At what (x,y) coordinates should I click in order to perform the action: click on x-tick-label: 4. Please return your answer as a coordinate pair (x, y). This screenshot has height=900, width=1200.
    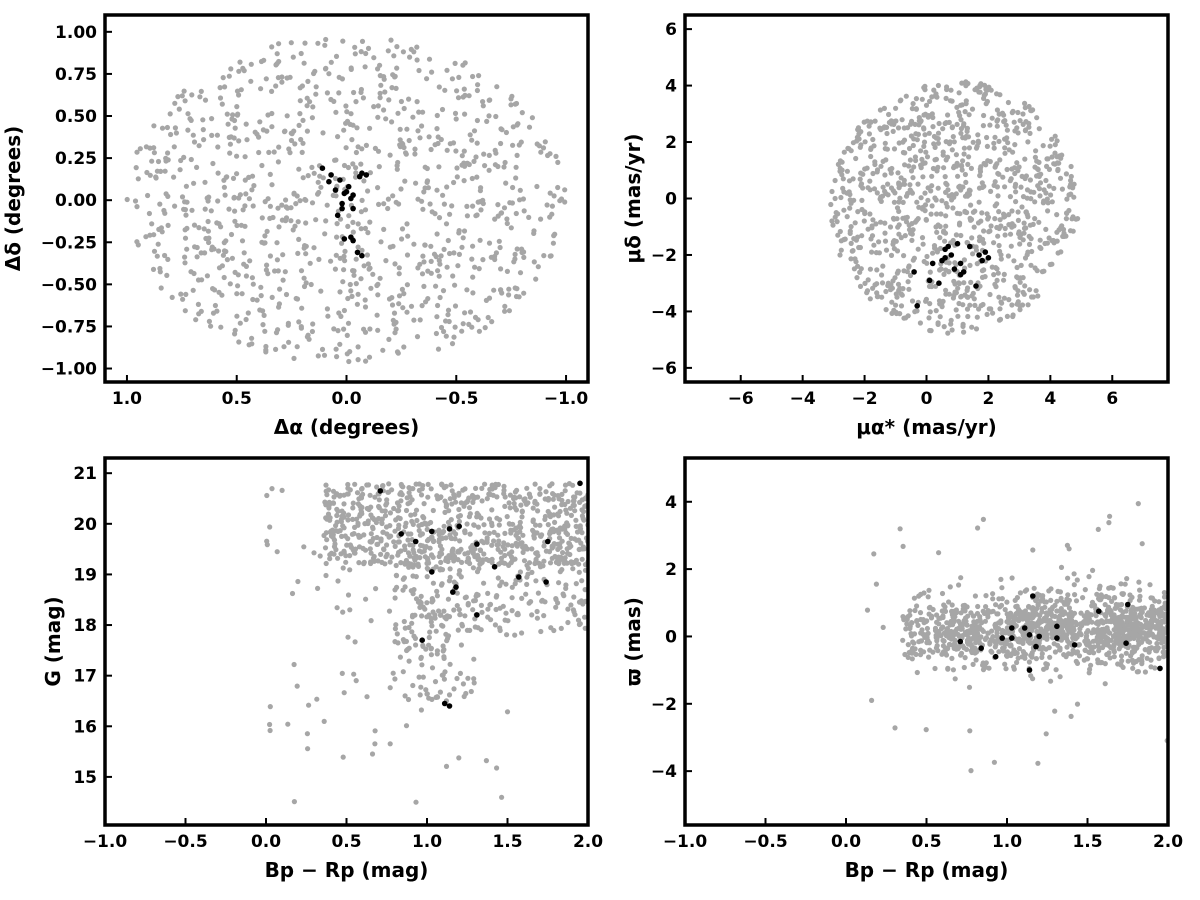
    Looking at the image, I should click on (1050, 399).